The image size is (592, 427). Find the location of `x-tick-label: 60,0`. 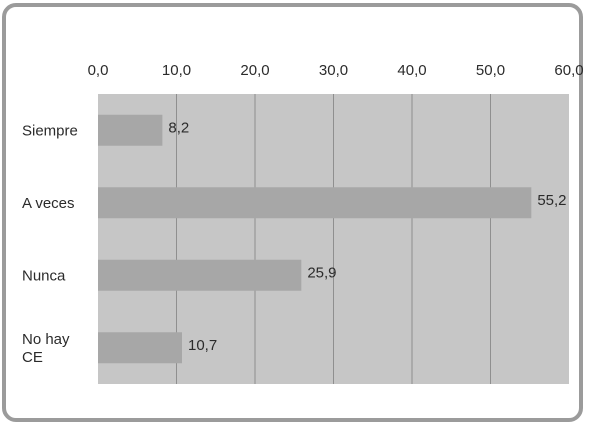

x-tick-label: 60,0 is located at coordinates (568, 70).